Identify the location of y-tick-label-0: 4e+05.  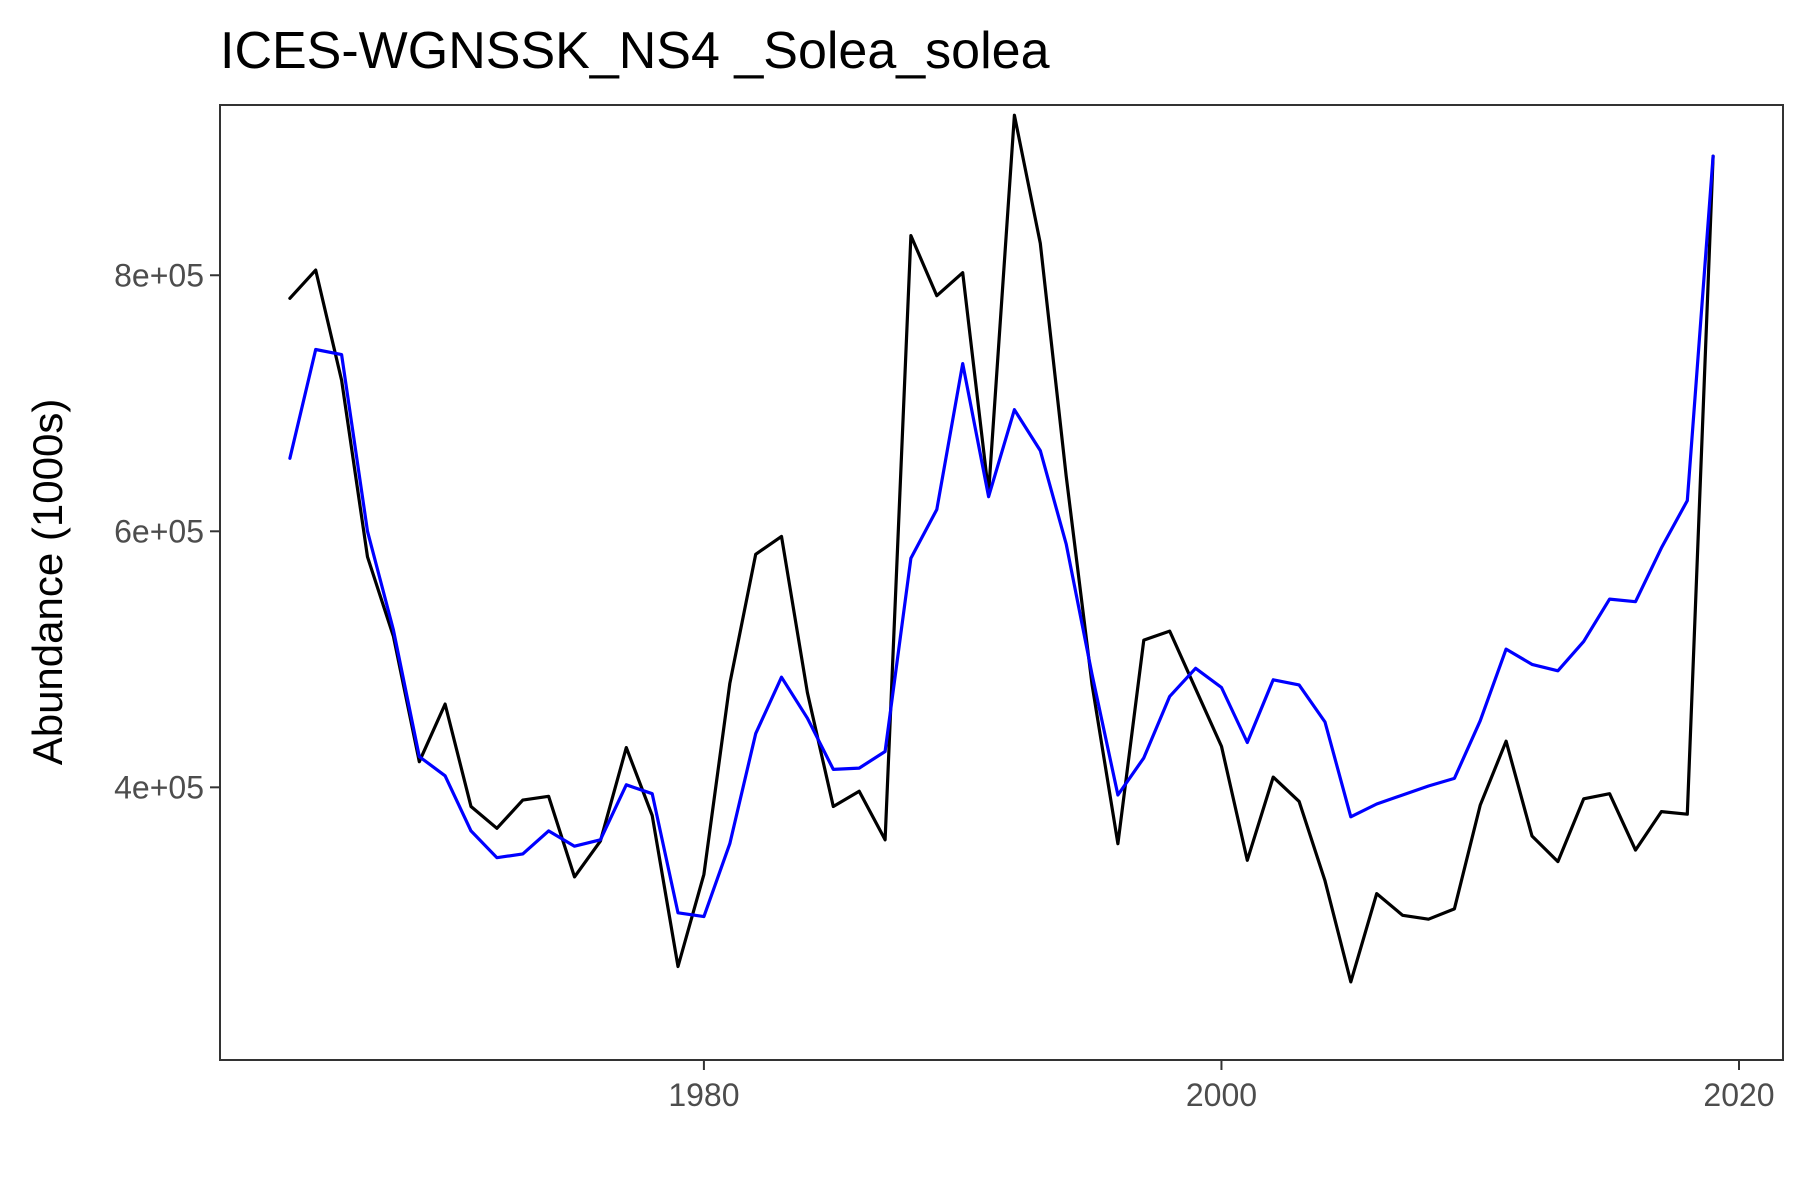
(159, 787).